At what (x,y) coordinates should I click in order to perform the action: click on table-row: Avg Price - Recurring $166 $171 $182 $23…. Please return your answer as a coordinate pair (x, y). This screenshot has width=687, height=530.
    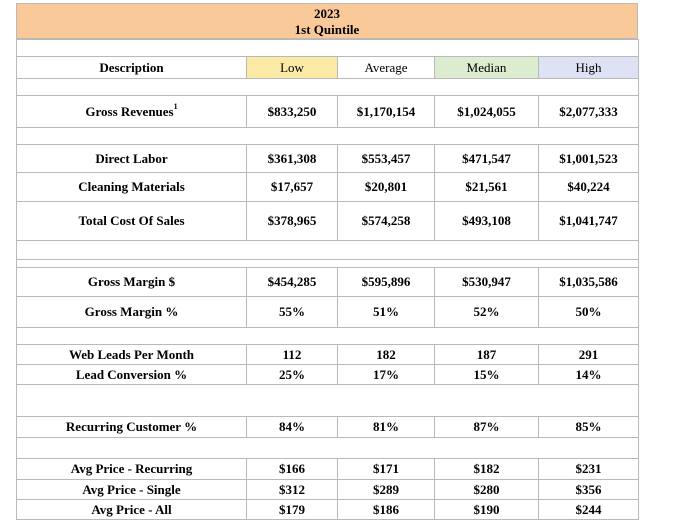
    Looking at the image, I should click on (328, 469).